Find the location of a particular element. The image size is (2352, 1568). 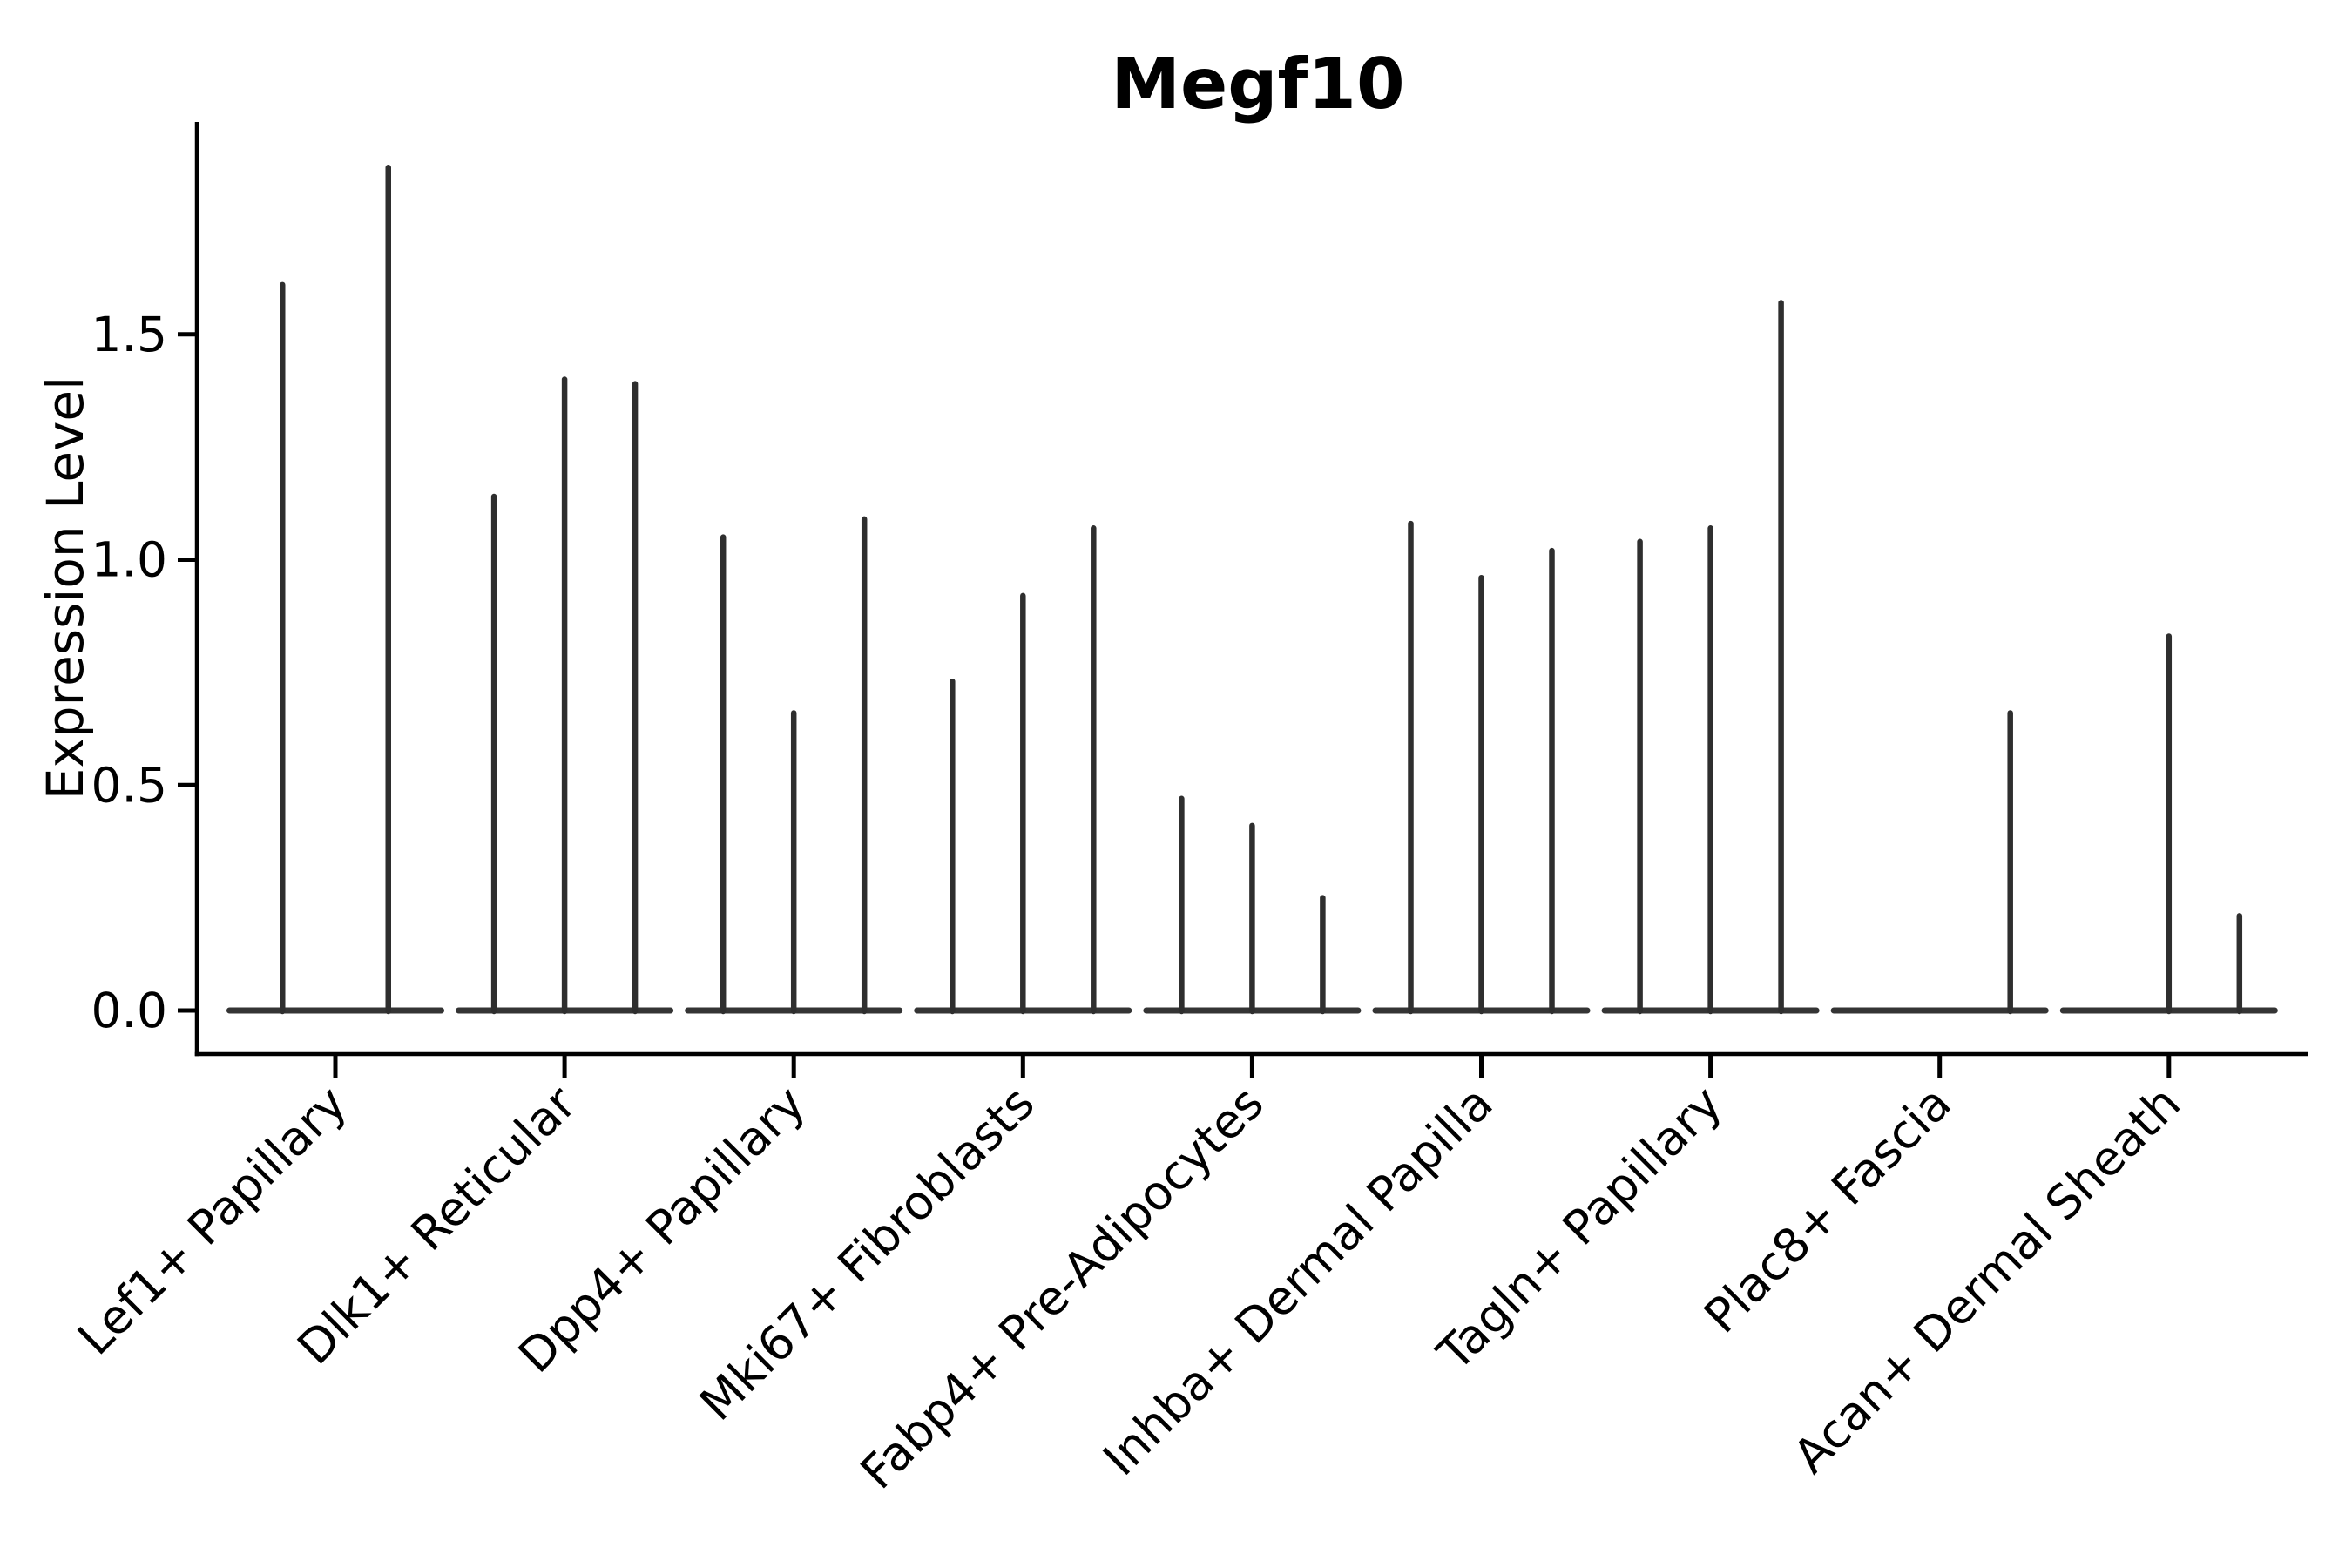

y-axis-label: Expression Level is located at coordinates (66, 588).